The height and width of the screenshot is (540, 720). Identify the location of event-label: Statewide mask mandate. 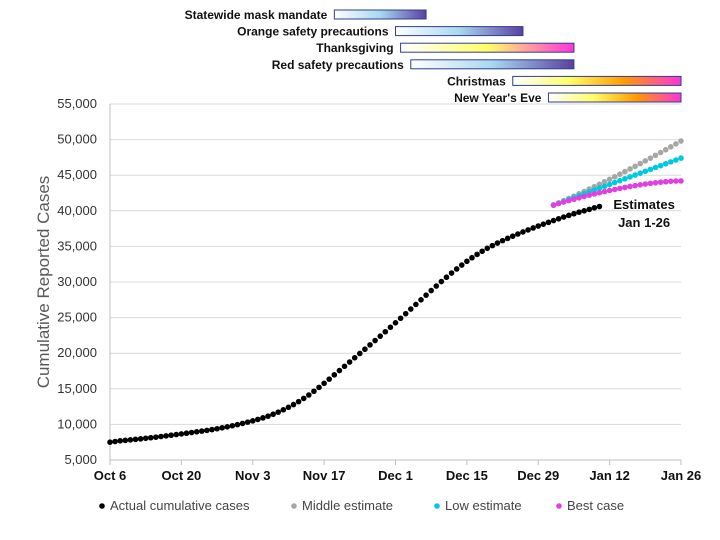
(256, 15).